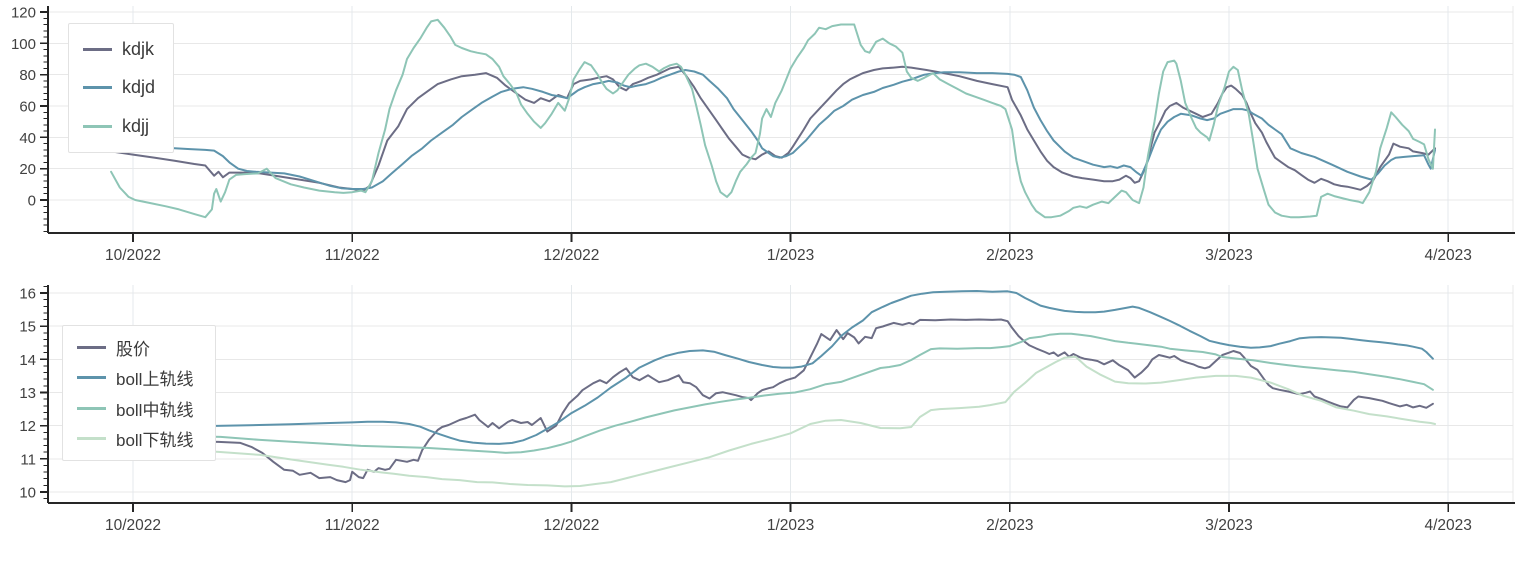  I want to click on legend-item-kdjk: kdjk, so click(128, 49).